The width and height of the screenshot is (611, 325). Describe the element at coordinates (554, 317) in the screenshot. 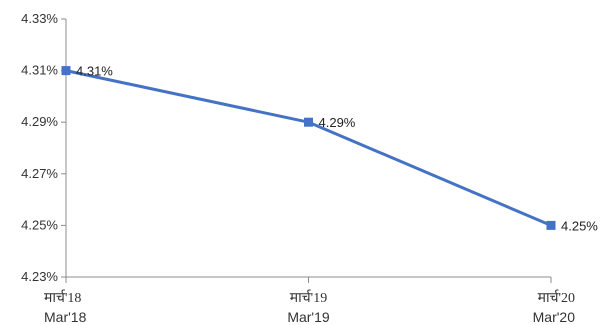

I see `x-tick-label-secondary: Mar'20` at that location.